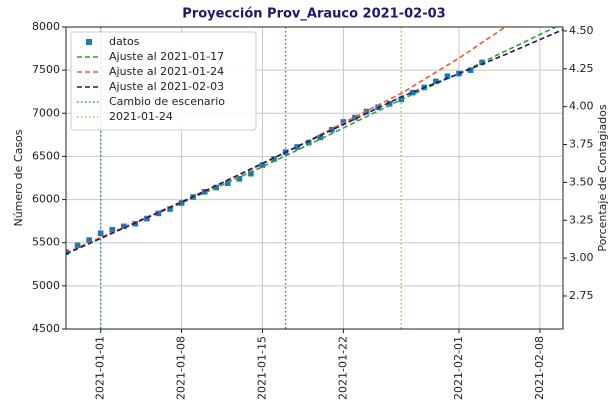  Describe the element at coordinates (100, 368) in the screenshot. I see `x-tick-label: 2021-01-01` at that location.